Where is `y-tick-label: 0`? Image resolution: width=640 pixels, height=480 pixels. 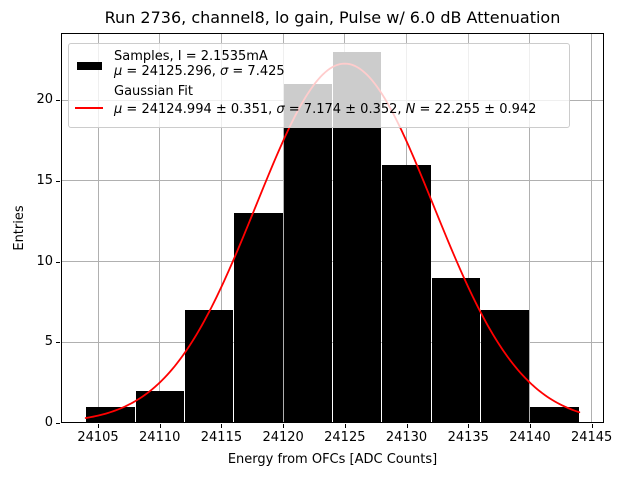
y-tick-label: 0 is located at coordinates (48, 422).